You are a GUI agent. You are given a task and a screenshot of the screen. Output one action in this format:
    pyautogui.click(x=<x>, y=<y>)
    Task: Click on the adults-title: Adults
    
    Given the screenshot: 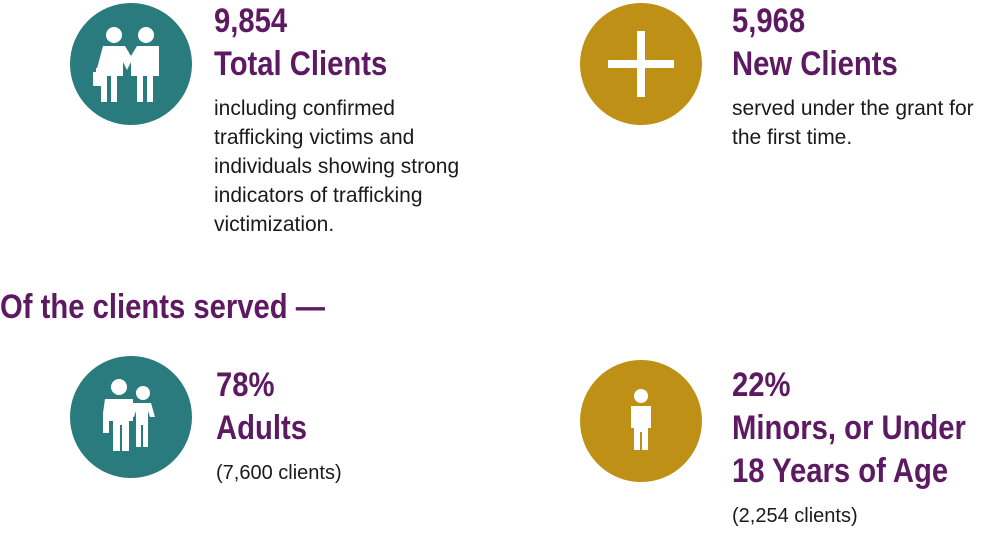 What is the action you would take?
    pyautogui.click(x=261, y=428)
    